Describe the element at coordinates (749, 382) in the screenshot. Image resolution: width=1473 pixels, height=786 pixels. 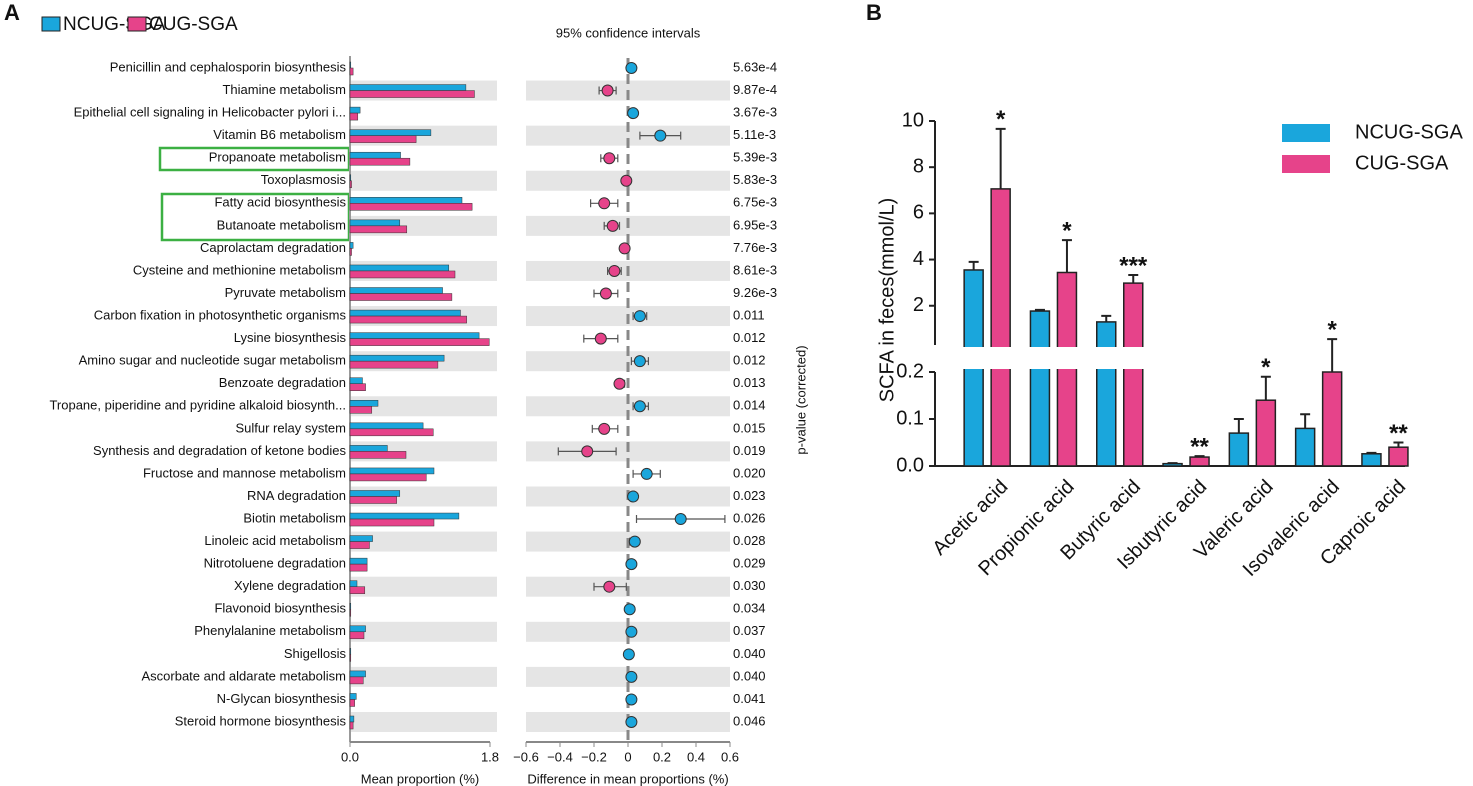
I see `p-value: 0.013` at that location.